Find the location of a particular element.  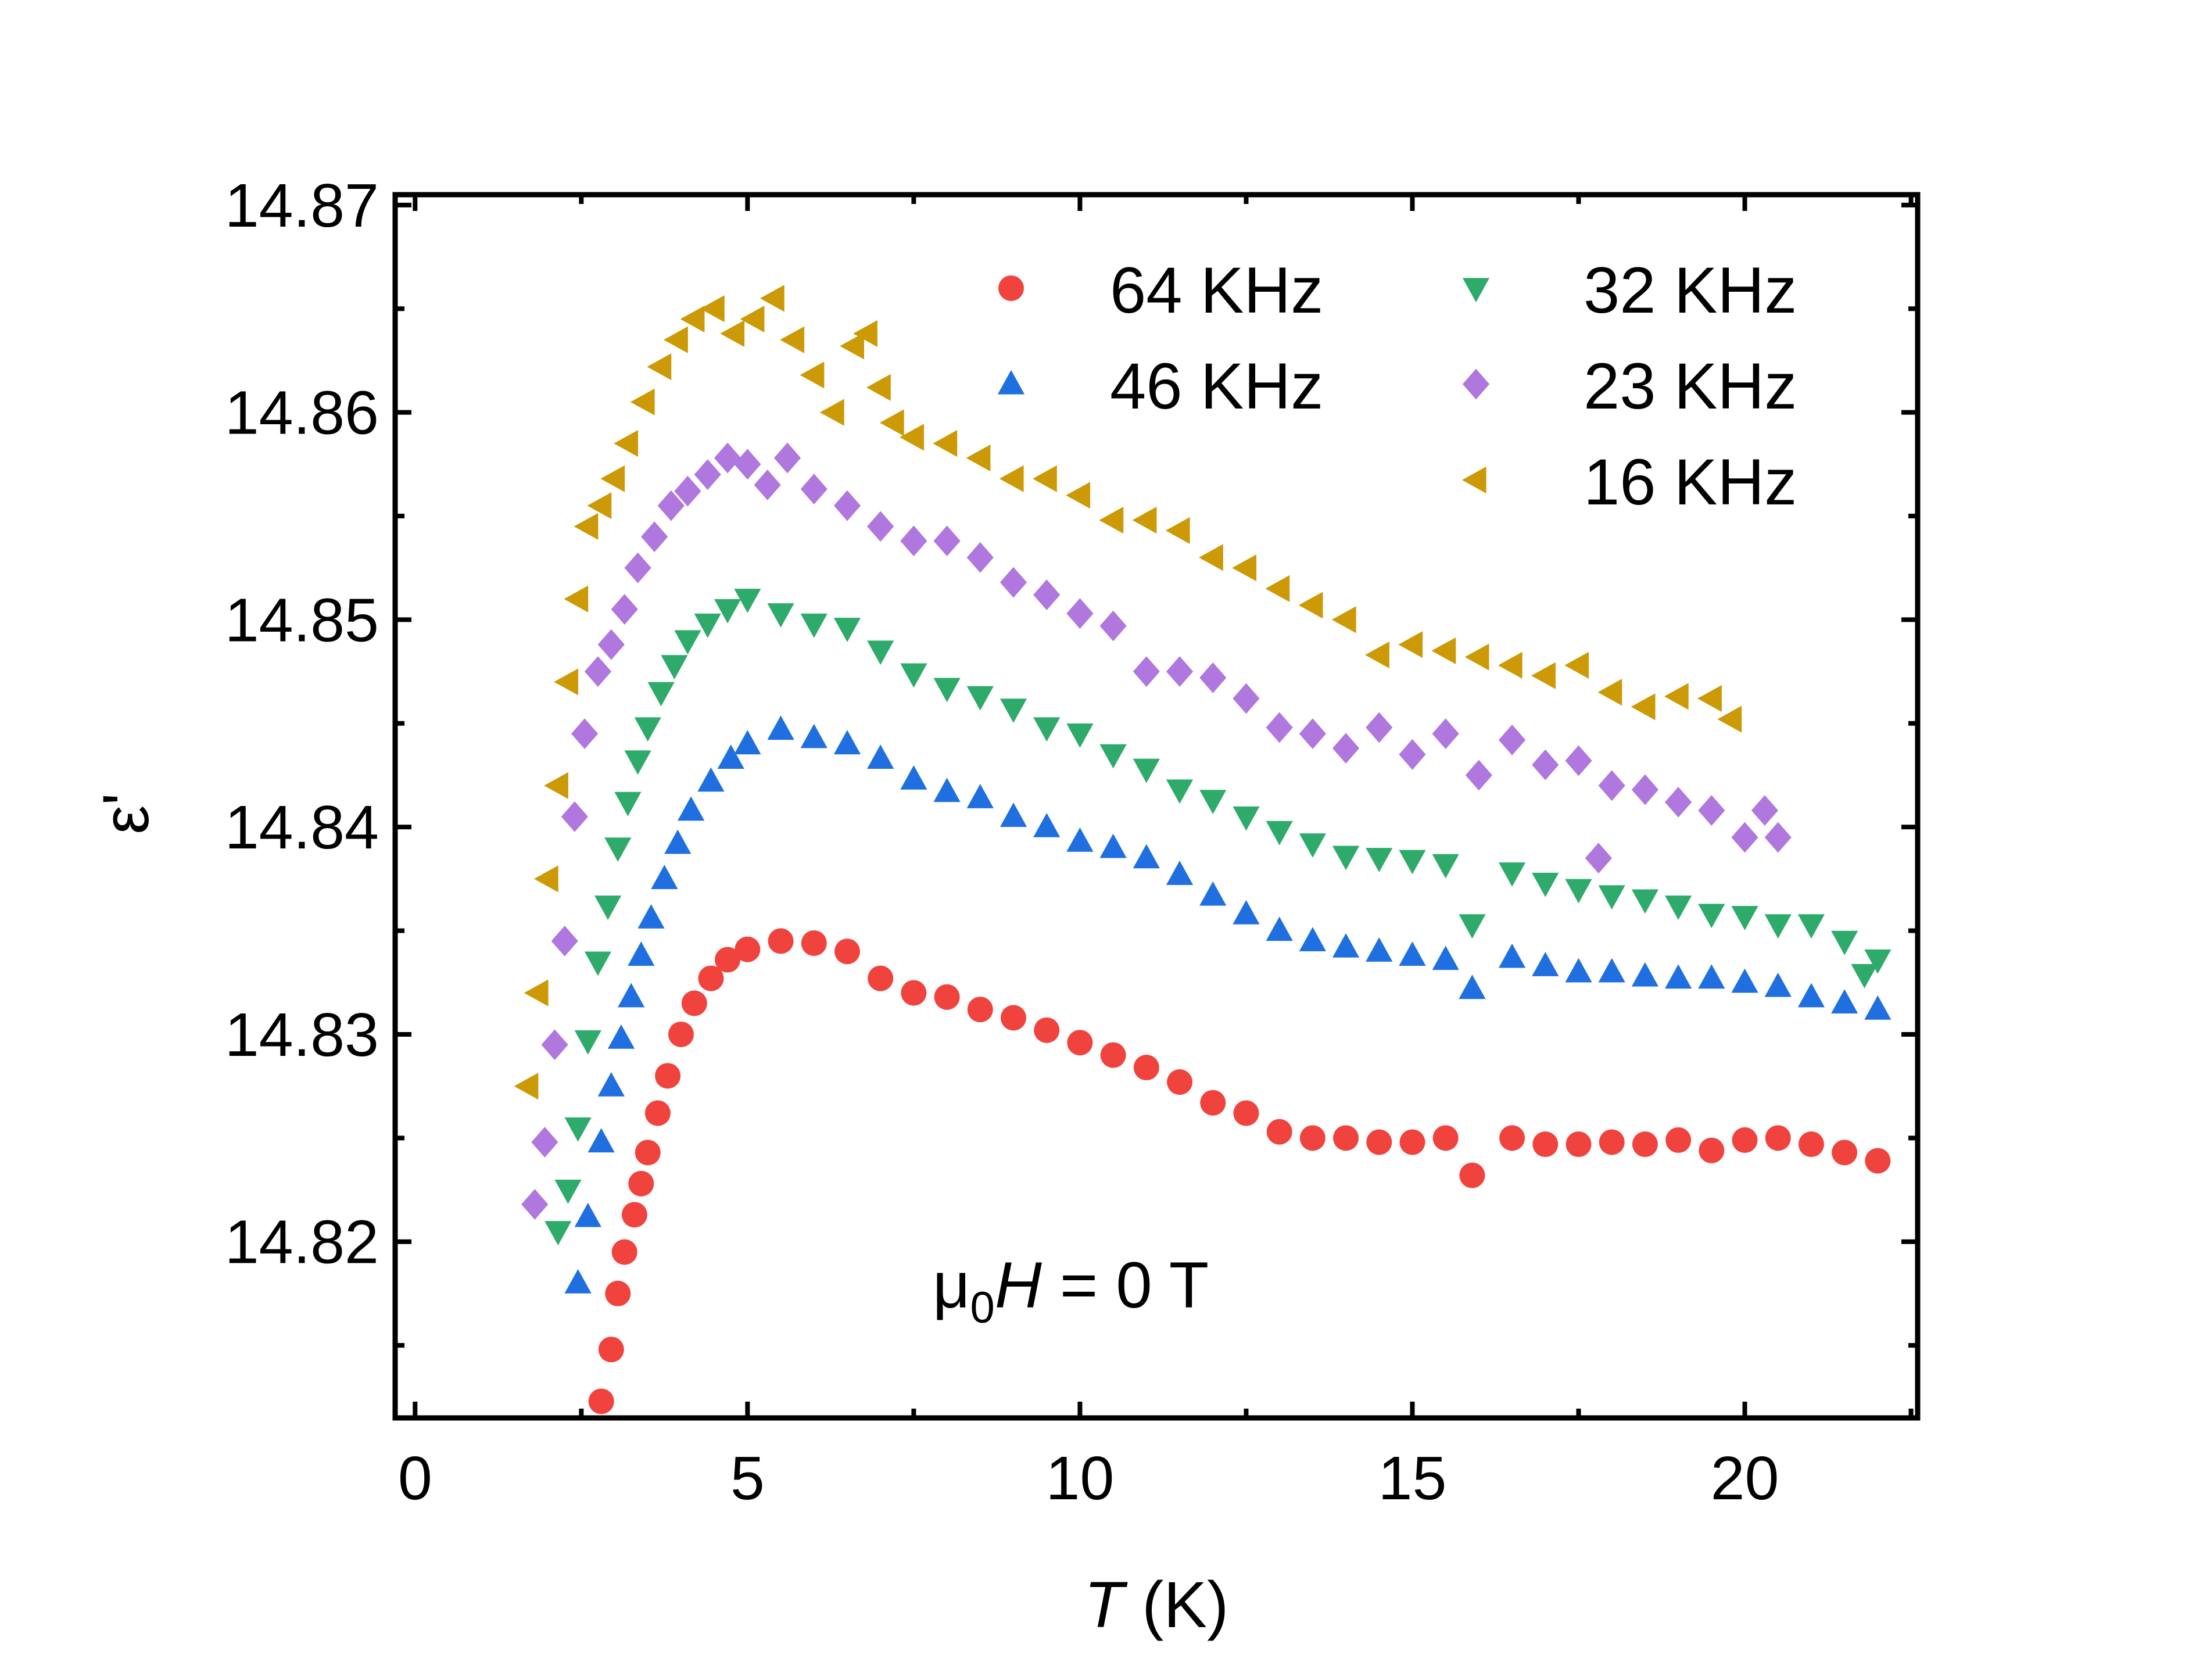

annotation-mu: μ is located at coordinates (952, 1285).